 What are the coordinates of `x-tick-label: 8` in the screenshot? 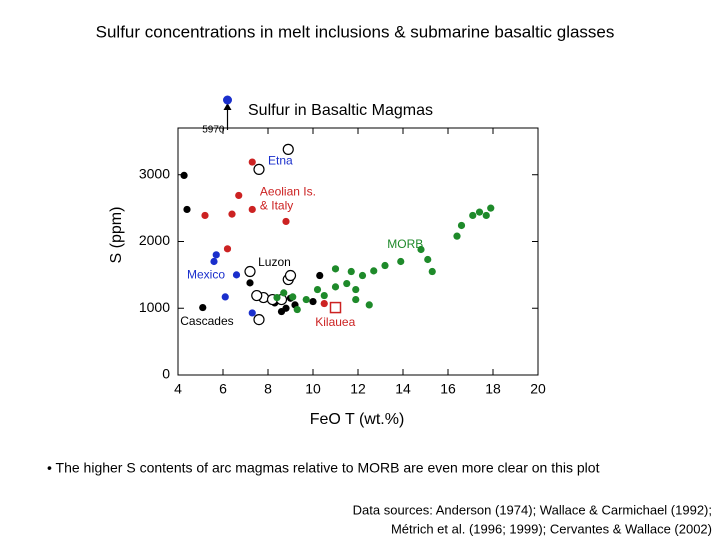 It's located at (268, 389).